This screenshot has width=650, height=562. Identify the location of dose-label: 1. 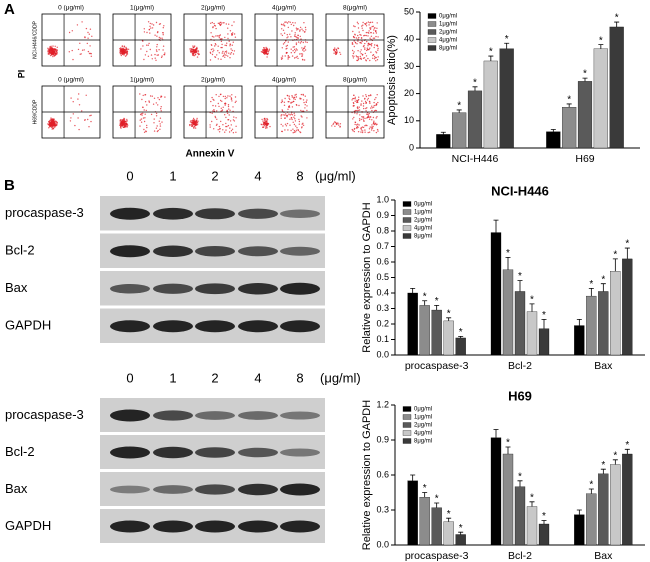
(172, 377).